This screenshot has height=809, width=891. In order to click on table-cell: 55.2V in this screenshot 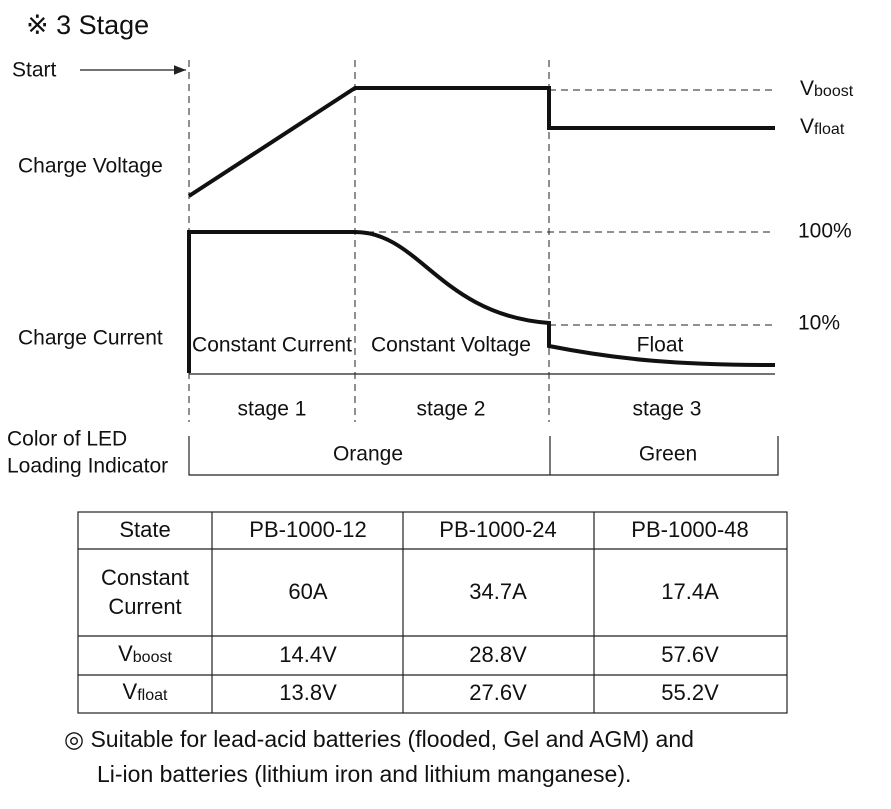, I will do `click(690, 692)`.